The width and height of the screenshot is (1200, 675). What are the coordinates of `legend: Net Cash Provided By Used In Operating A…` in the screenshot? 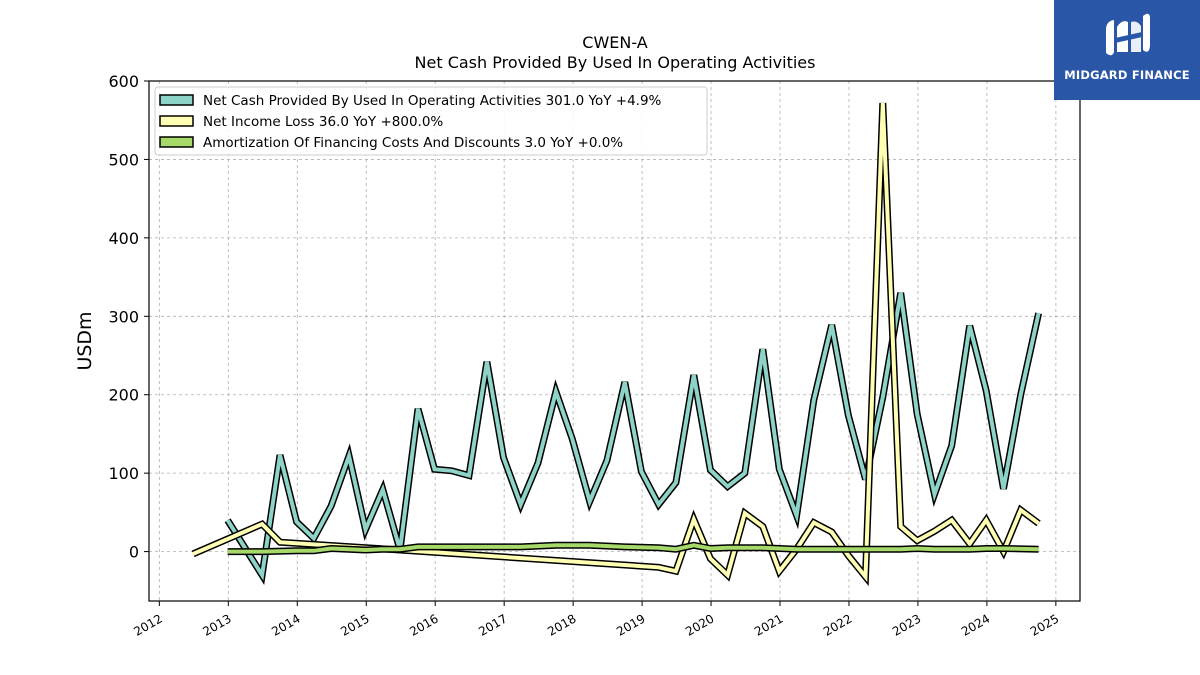 It's located at (431, 121).